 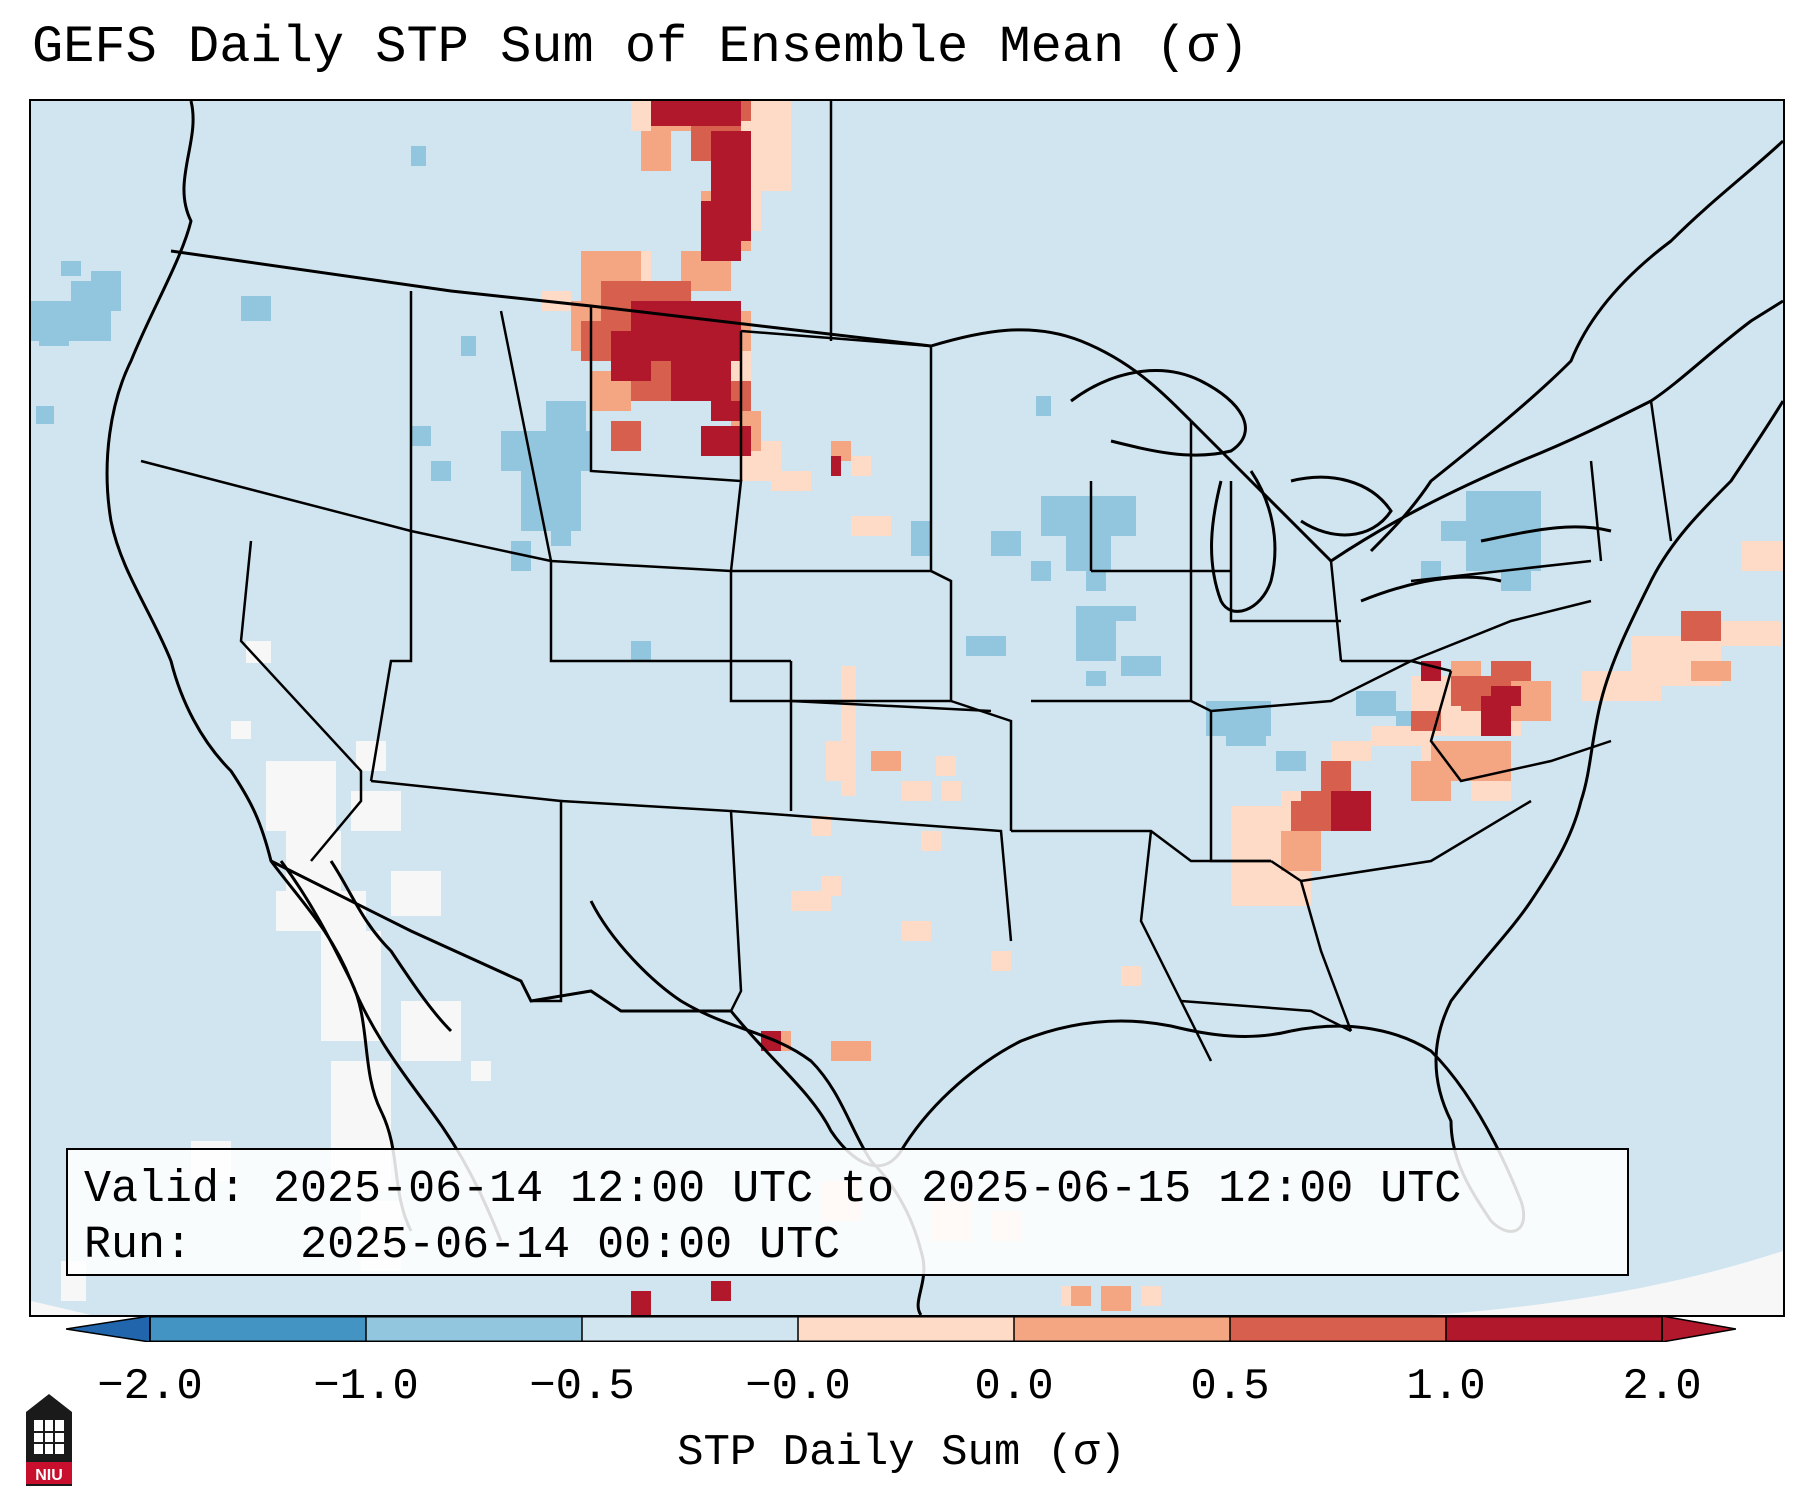 What do you see at coordinates (108, 1329) in the screenshot?
I see `colorbar-extend-low` at bounding box center [108, 1329].